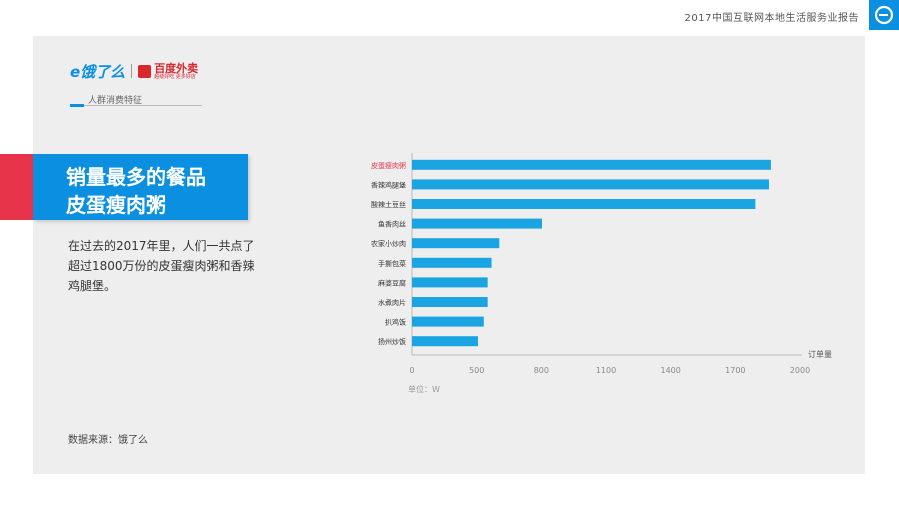 This screenshot has height=506, width=899. What do you see at coordinates (176, 68) in the screenshot?
I see `baidu-waimai-name: 百度外卖` at bounding box center [176, 68].